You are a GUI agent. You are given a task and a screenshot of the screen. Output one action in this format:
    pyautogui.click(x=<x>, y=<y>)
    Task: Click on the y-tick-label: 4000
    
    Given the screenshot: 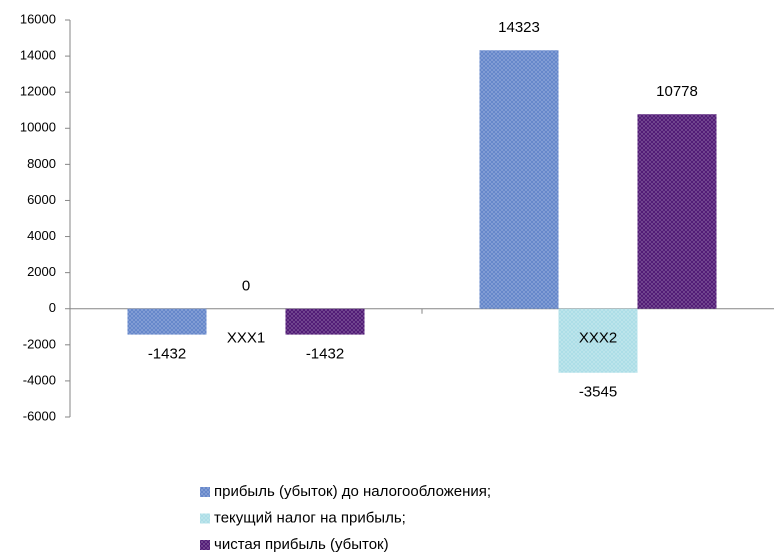 What is the action you would take?
    pyautogui.click(x=41, y=235)
    